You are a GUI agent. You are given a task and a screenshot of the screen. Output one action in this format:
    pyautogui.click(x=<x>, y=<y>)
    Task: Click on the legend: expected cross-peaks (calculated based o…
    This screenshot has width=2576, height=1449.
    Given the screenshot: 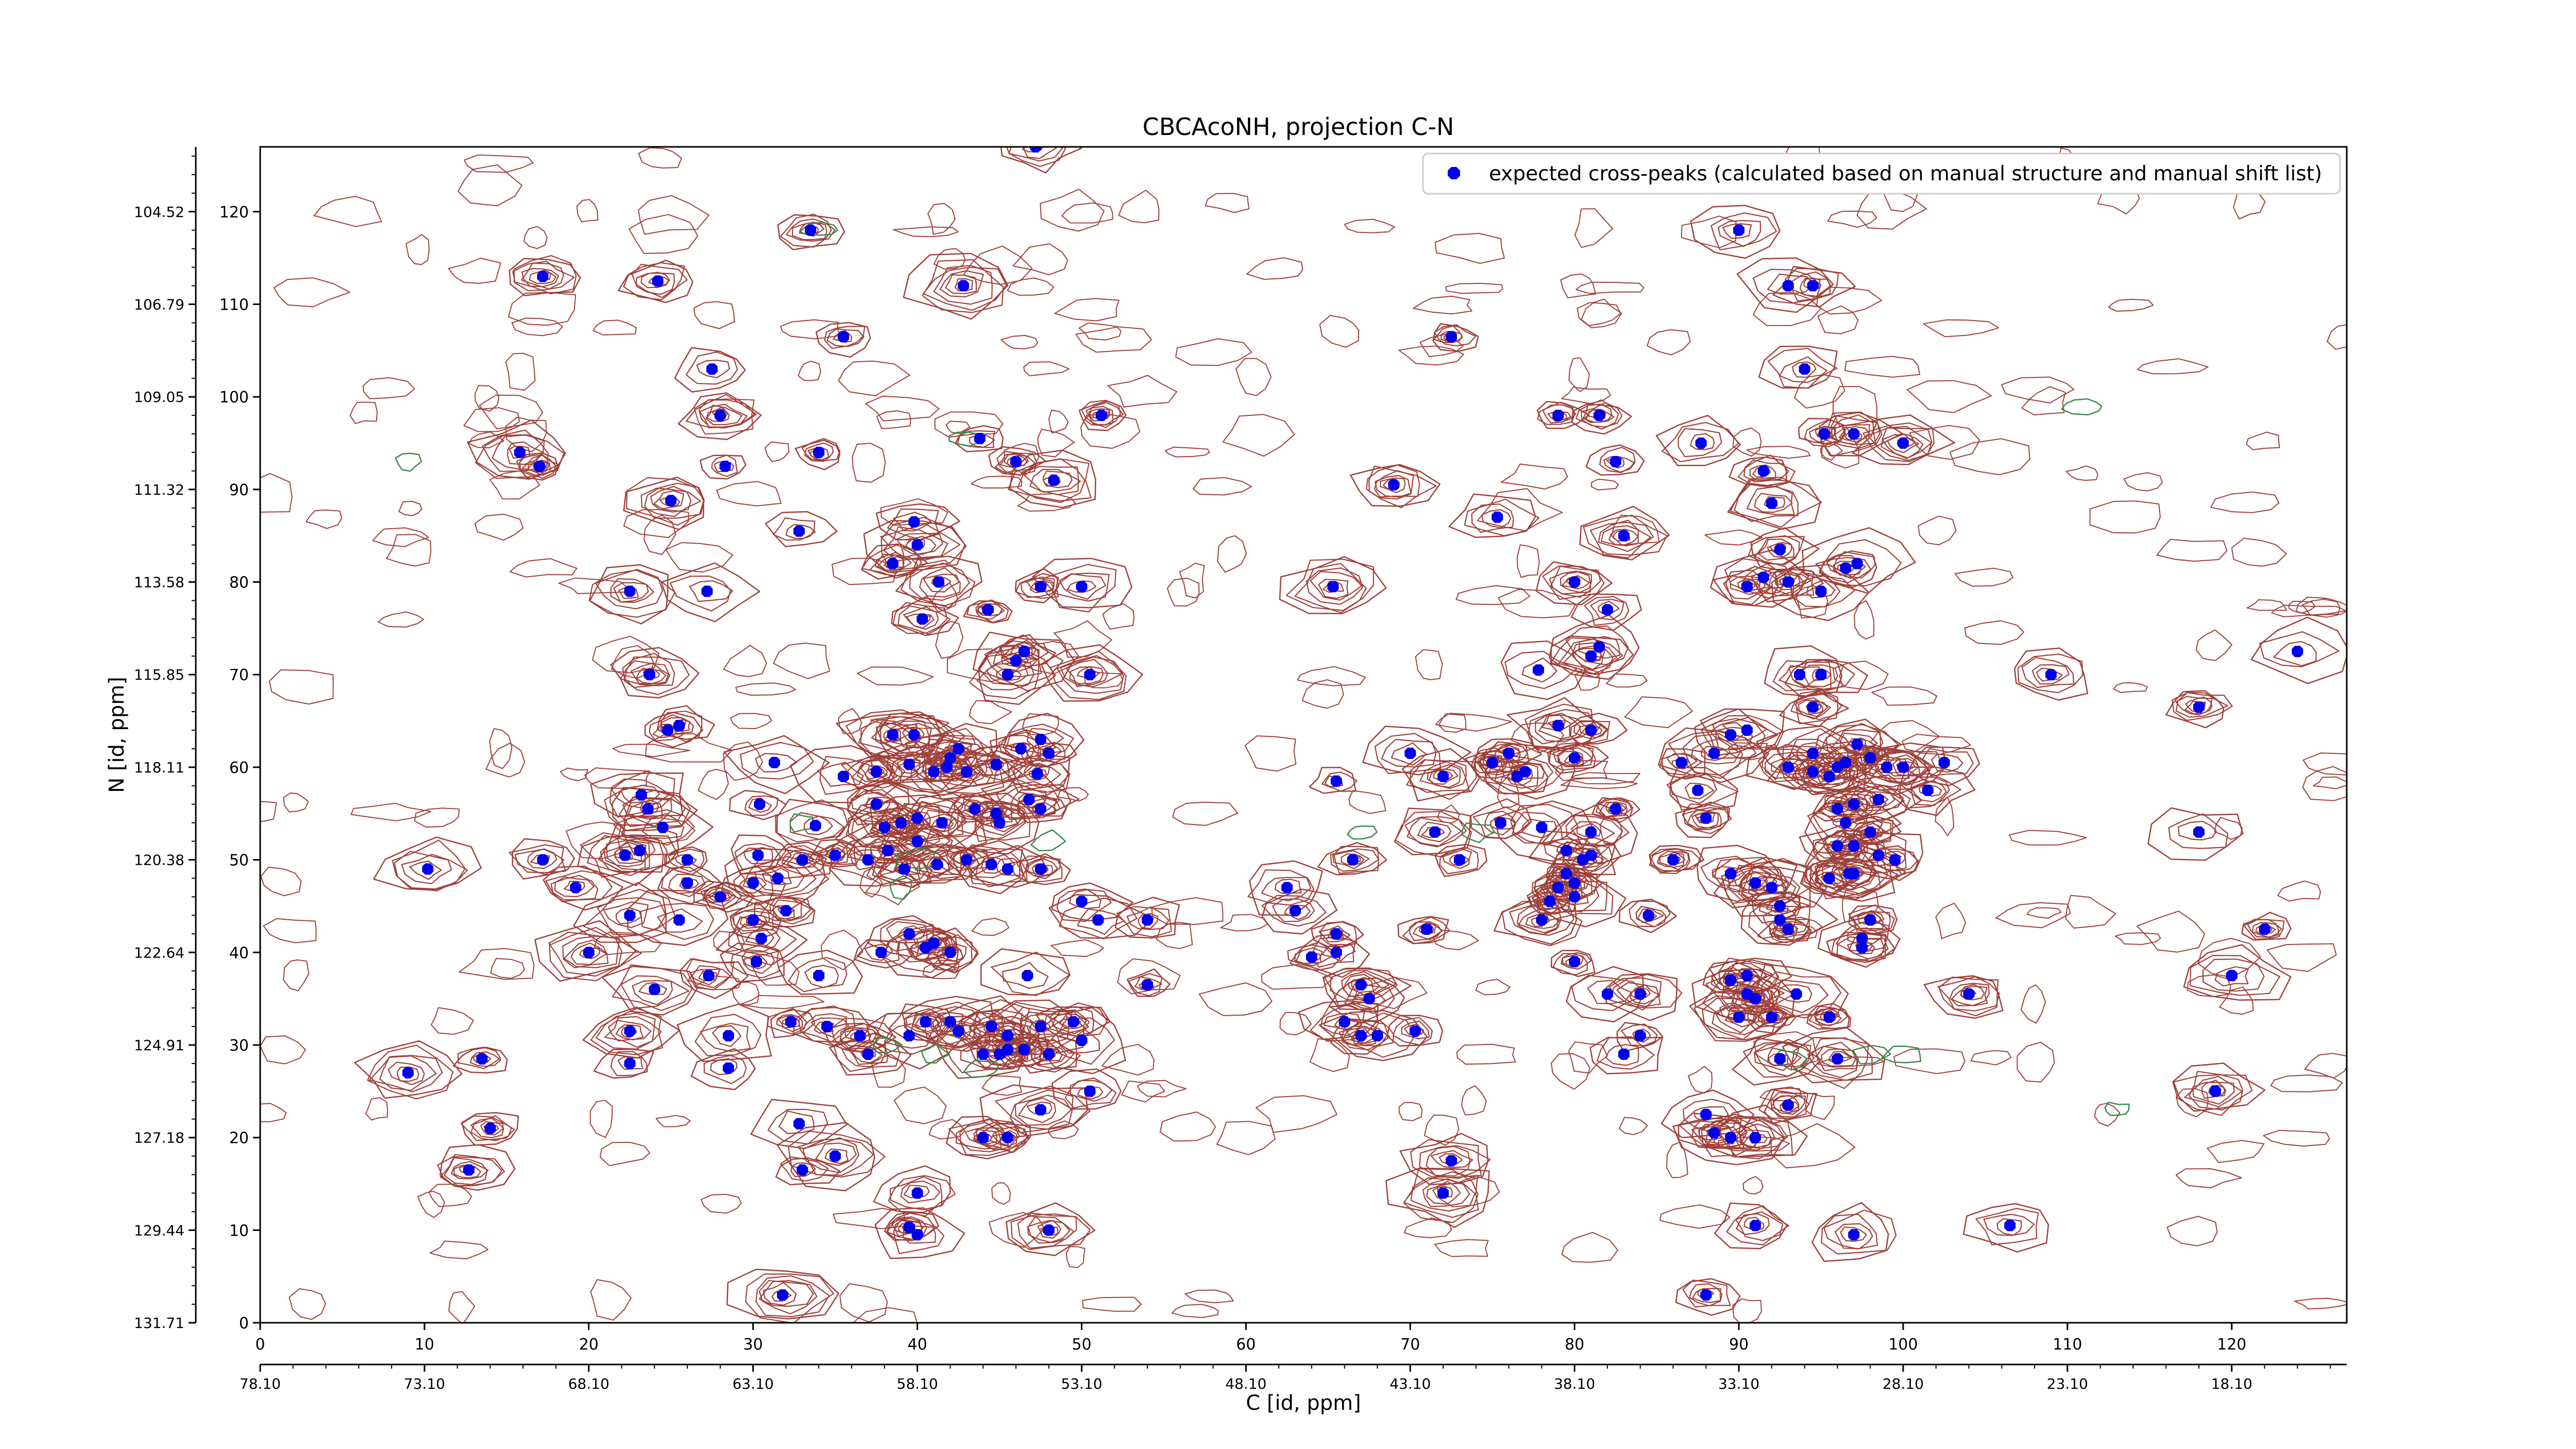 What is the action you would take?
    pyautogui.click(x=1881, y=174)
    